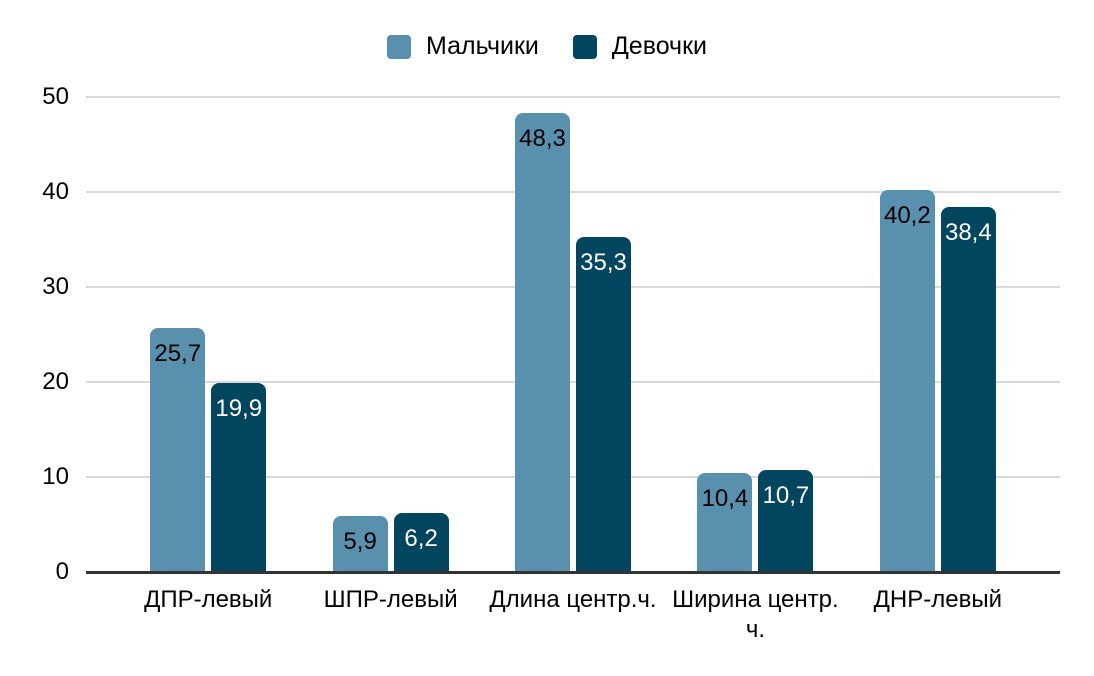 The height and width of the screenshot is (676, 1094). Describe the element at coordinates (604, 404) in the screenshot. I see `bar: 35,3` at that location.